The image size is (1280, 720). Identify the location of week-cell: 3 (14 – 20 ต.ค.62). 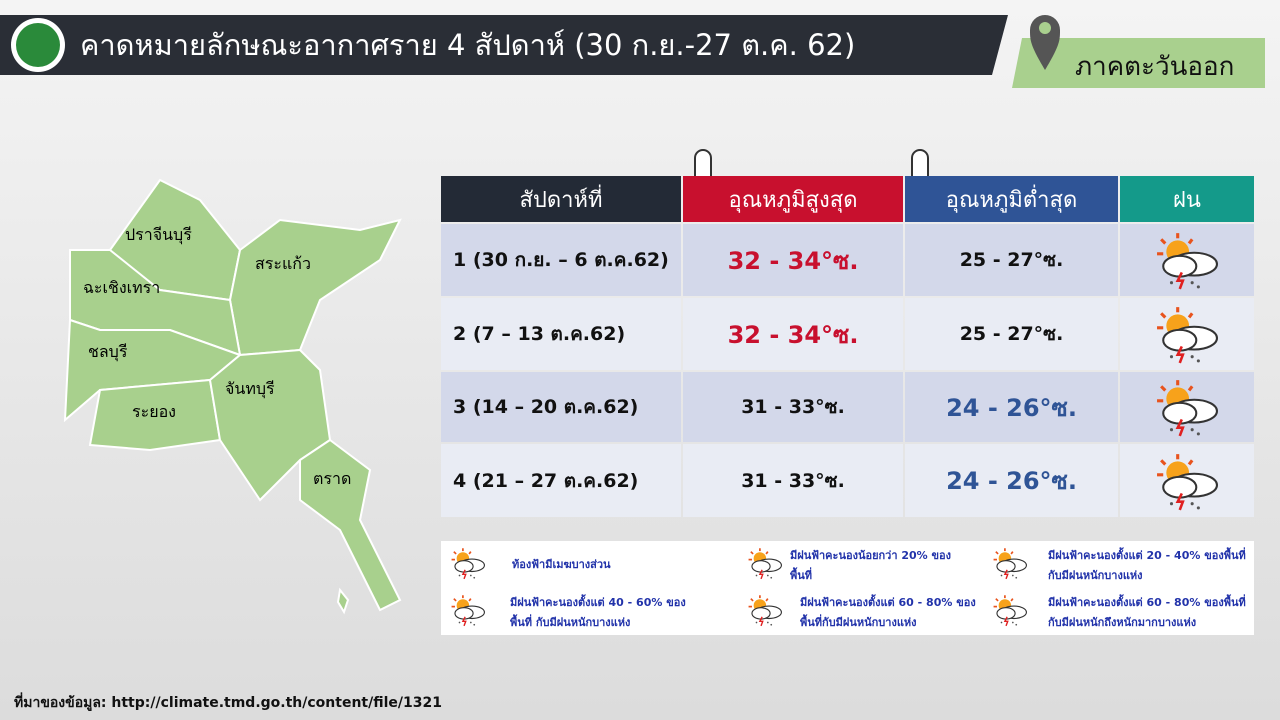
(561, 407).